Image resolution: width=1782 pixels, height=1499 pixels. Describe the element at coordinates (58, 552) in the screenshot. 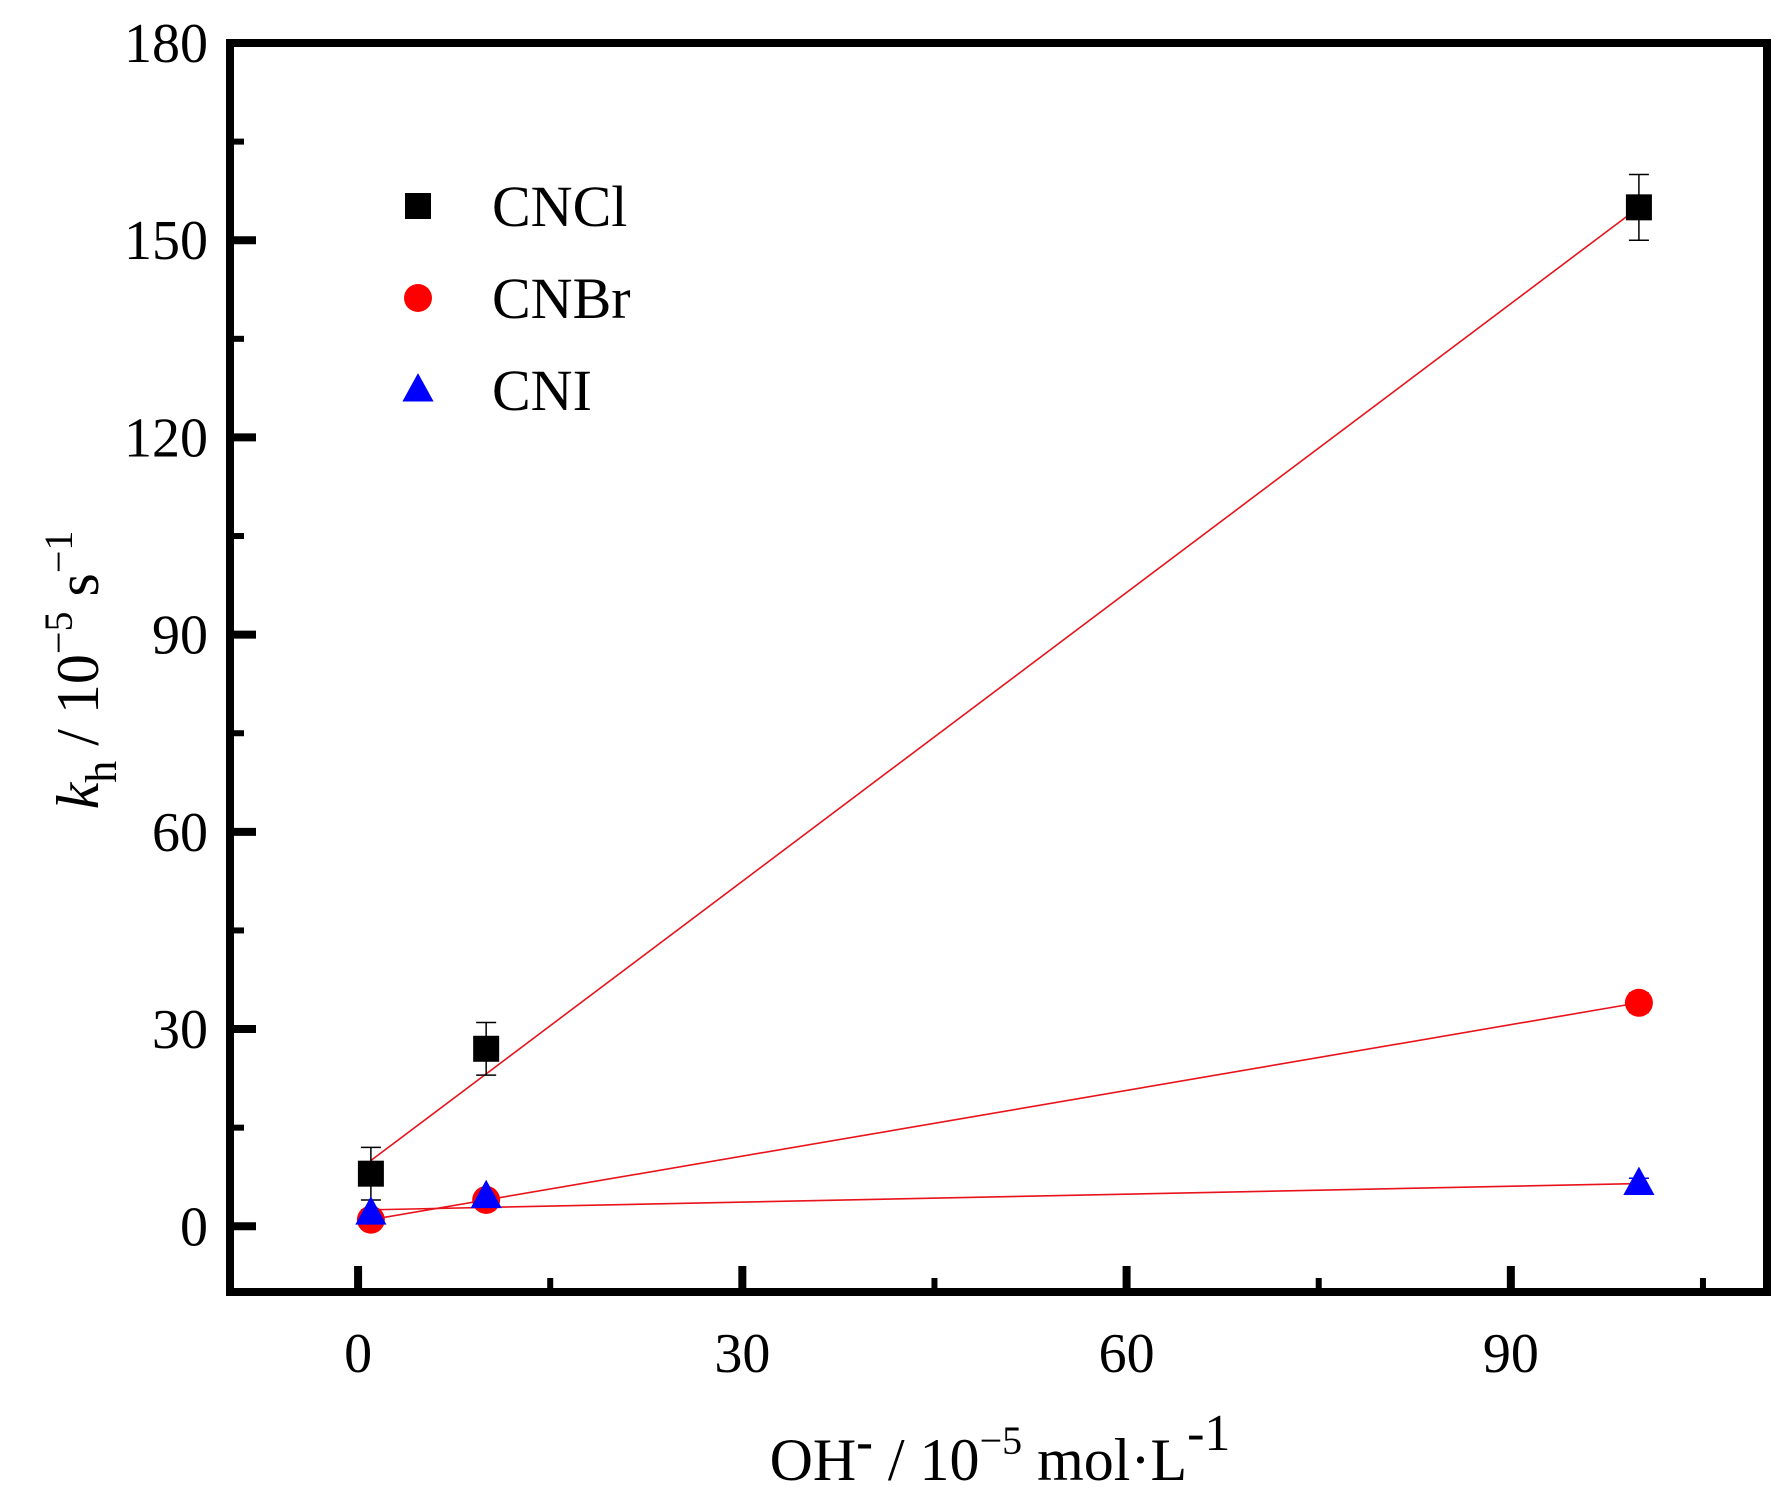

I see `y-axis-title-unit-exp: −1` at that location.